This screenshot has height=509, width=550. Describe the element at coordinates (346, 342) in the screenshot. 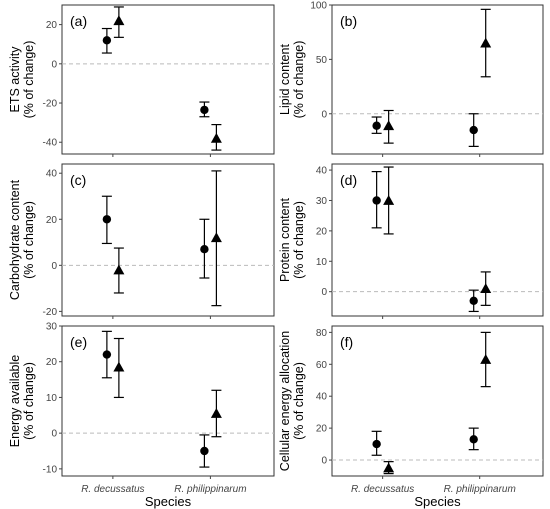

I see `panel-label: (f)` at that location.